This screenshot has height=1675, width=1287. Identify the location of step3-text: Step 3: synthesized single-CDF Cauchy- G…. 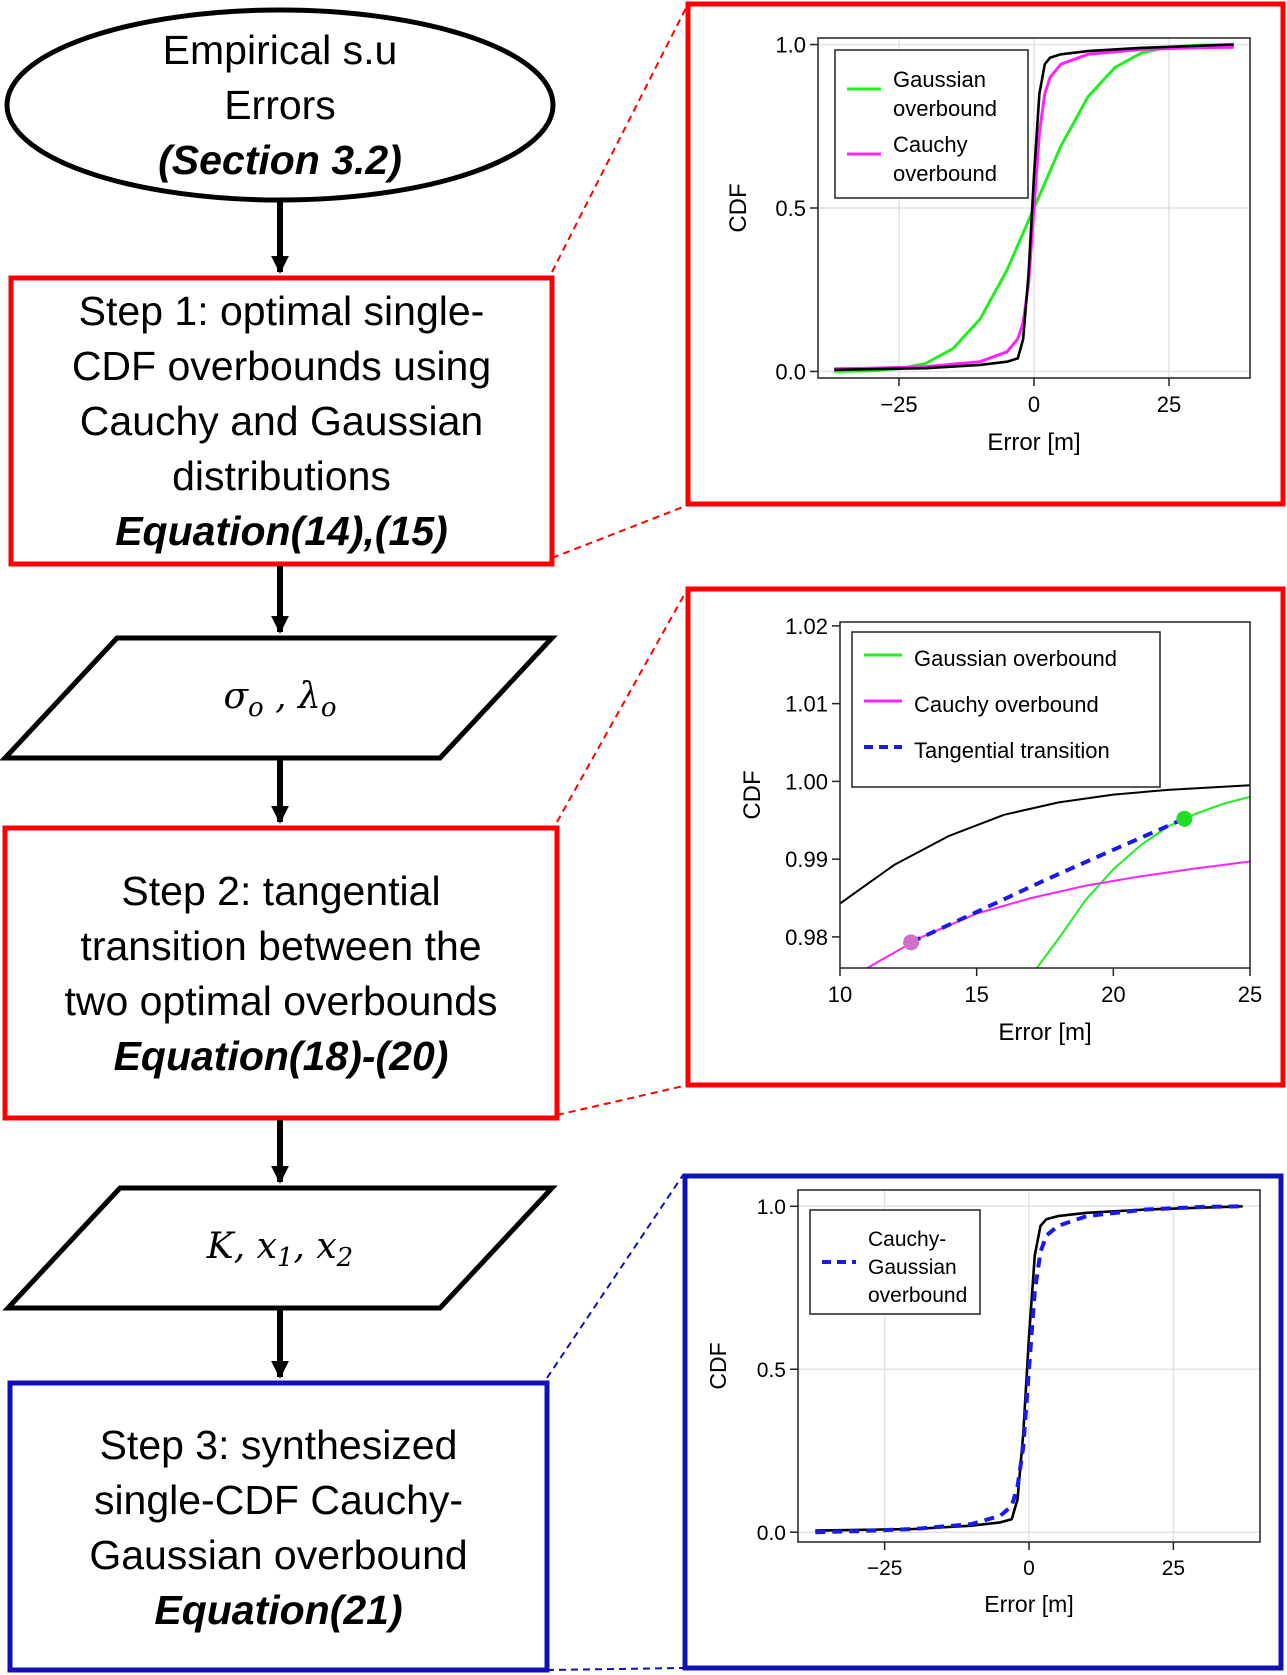
(278, 1528).